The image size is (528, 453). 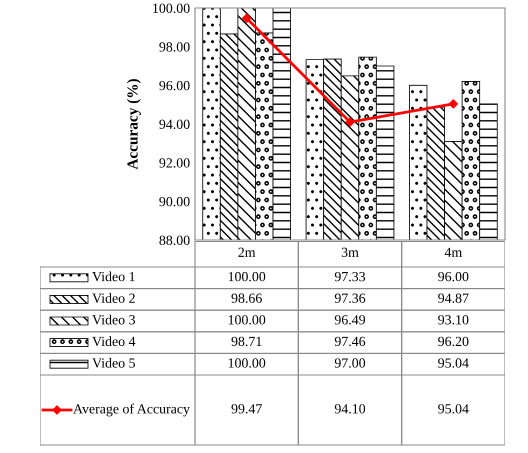 I want to click on legend-label: Video 5, so click(x=113, y=363).